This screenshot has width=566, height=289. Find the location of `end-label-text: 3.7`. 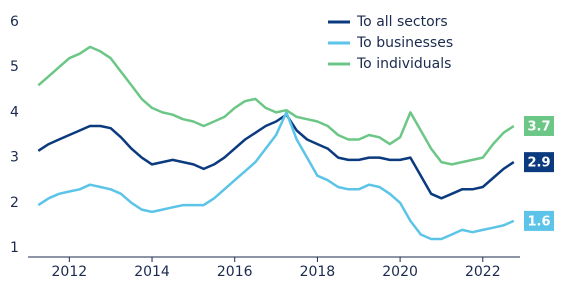

end-label-text: 3.7 is located at coordinates (538, 126).